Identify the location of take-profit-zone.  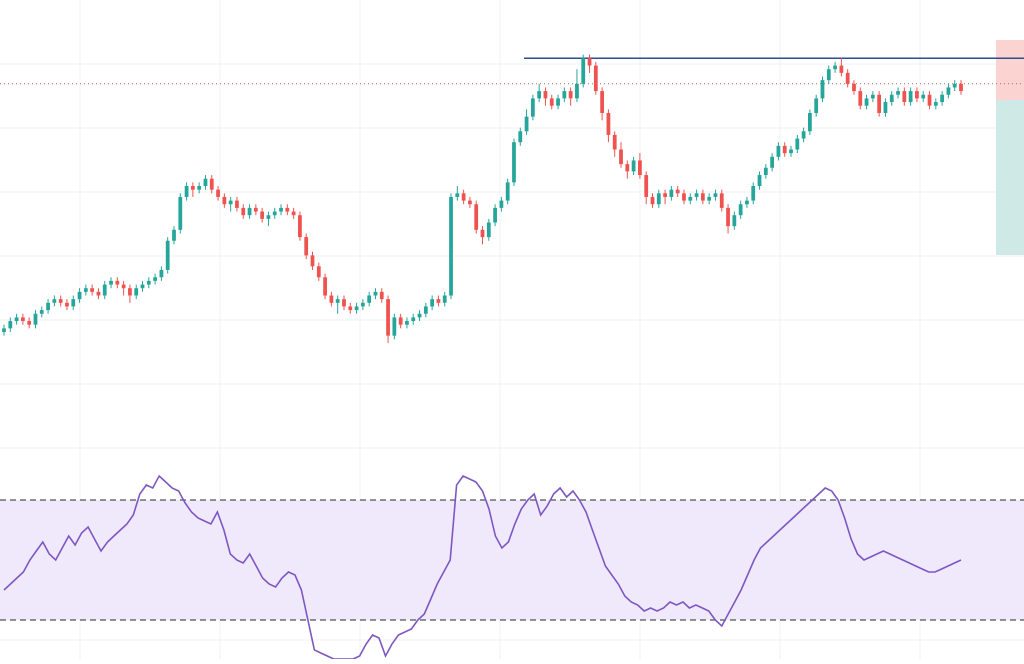
(1010, 177).